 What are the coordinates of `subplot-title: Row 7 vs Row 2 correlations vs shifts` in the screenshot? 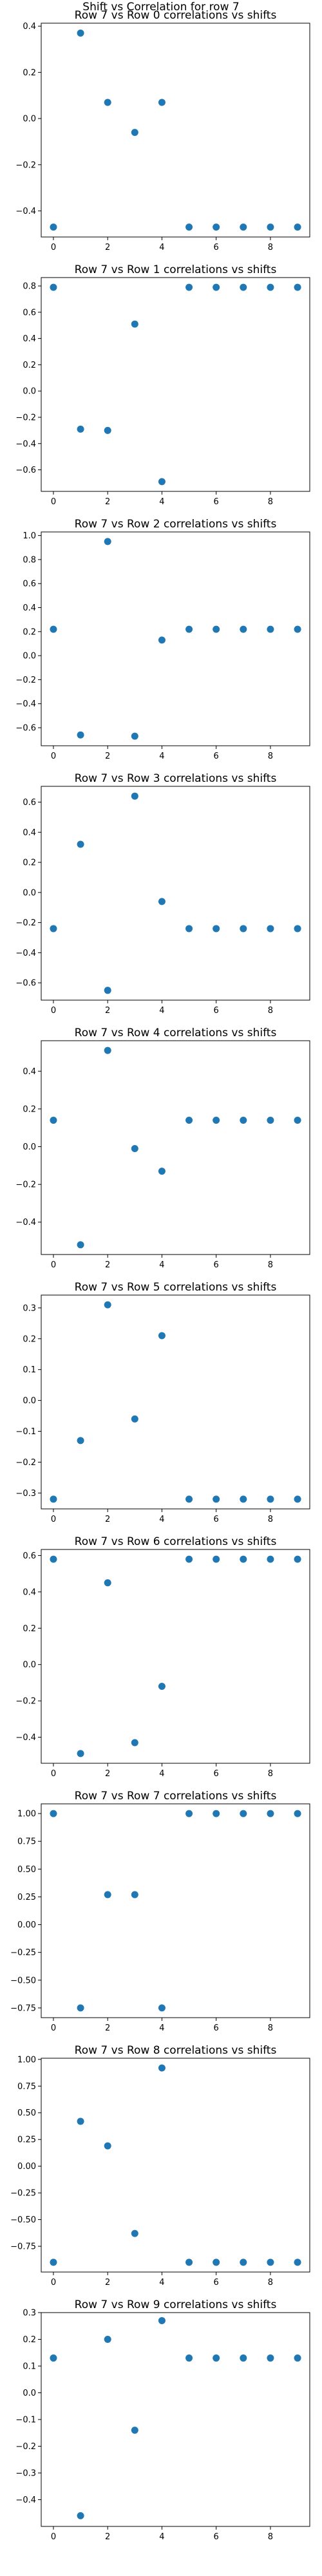 It's located at (176, 524).